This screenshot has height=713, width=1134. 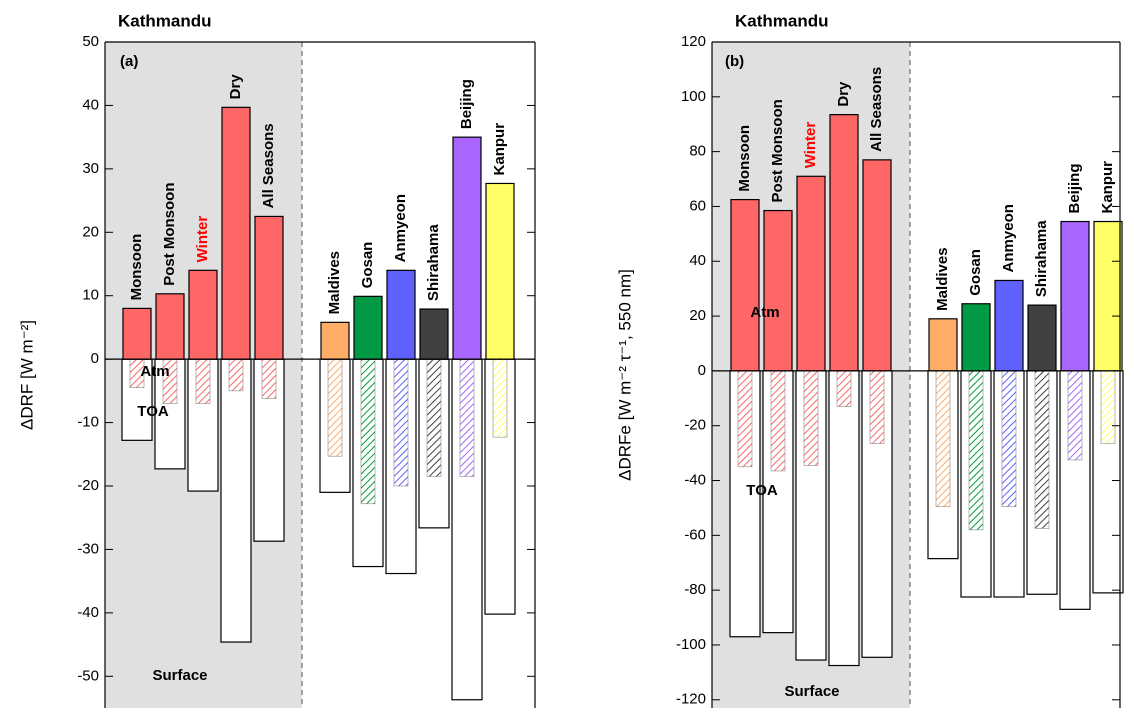 I want to click on y-tick-label: -60, so click(x=695, y=534).